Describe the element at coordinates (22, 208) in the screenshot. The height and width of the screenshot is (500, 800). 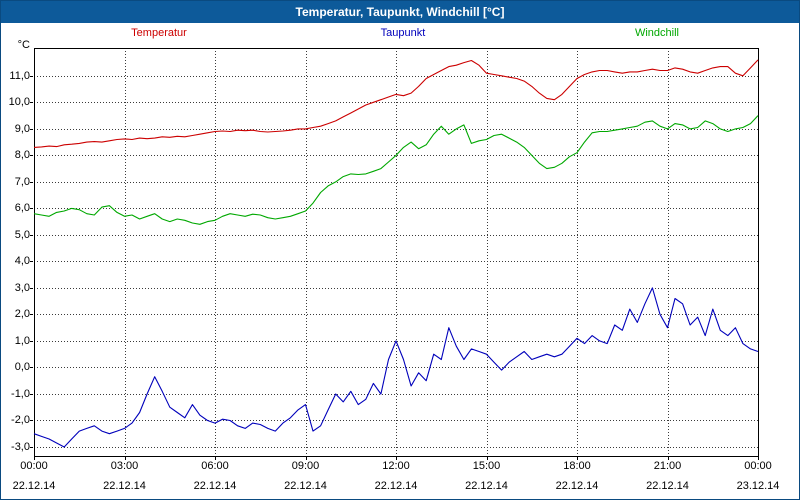
I see `y-tick-label: 6,0` at that location.